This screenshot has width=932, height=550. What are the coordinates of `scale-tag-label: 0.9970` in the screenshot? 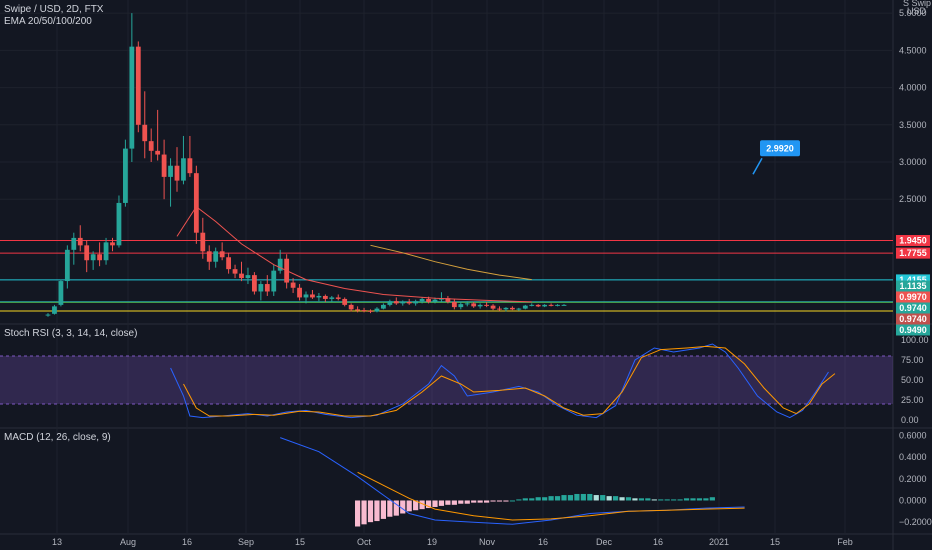 It's located at (913, 297).